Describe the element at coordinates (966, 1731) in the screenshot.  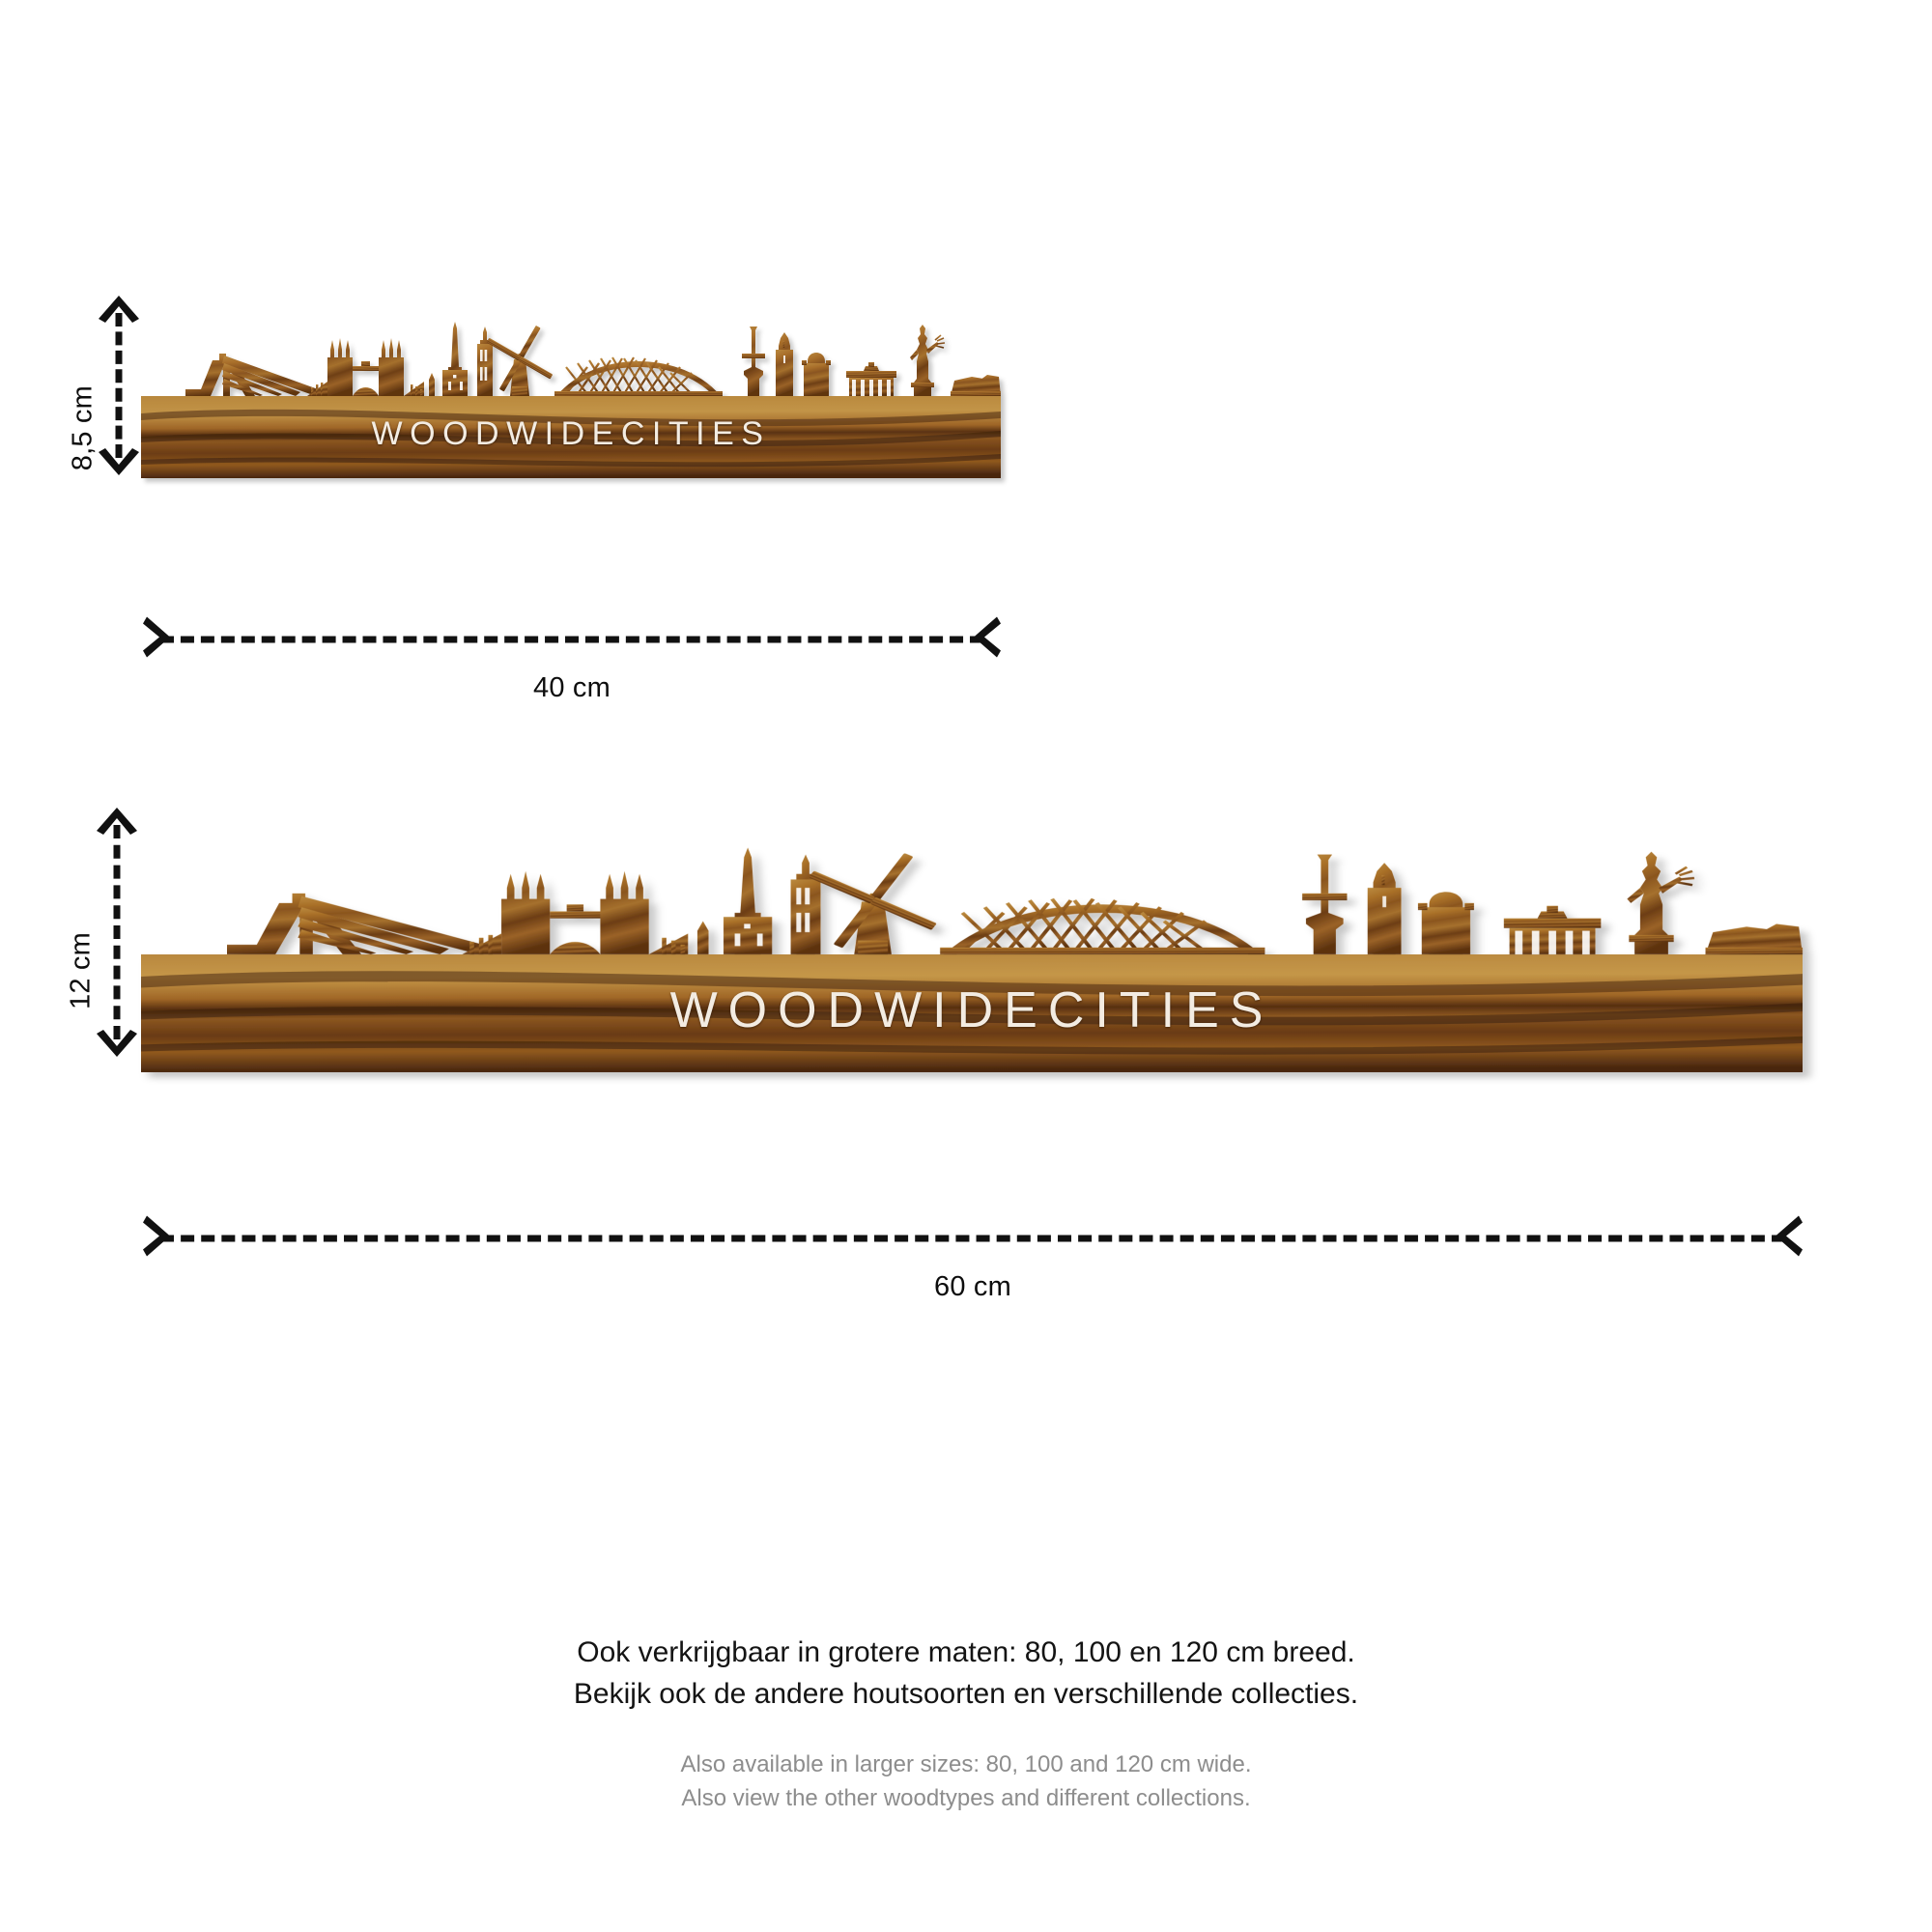
I see `footer-spacer` at that location.